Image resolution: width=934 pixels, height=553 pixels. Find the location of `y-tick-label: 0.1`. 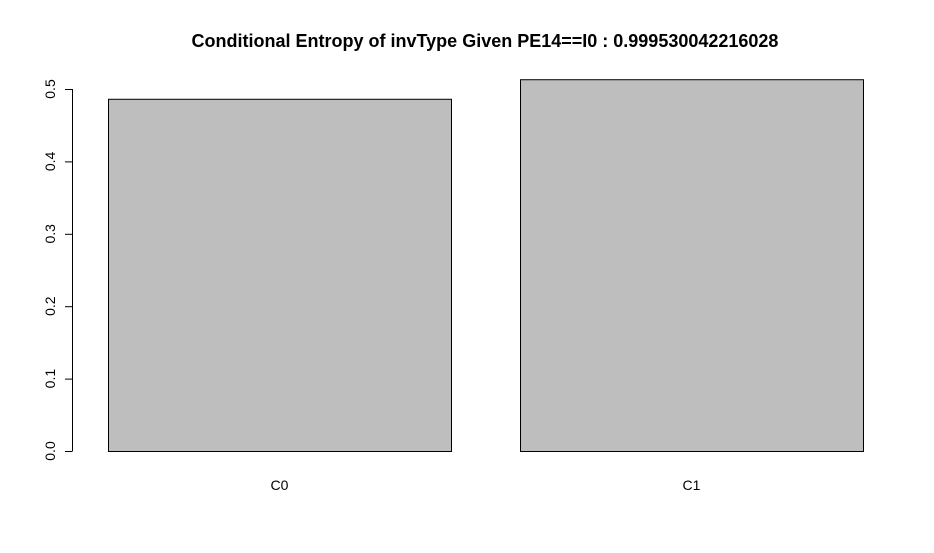

y-tick-label: 0.1 is located at coordinates (50, 379).